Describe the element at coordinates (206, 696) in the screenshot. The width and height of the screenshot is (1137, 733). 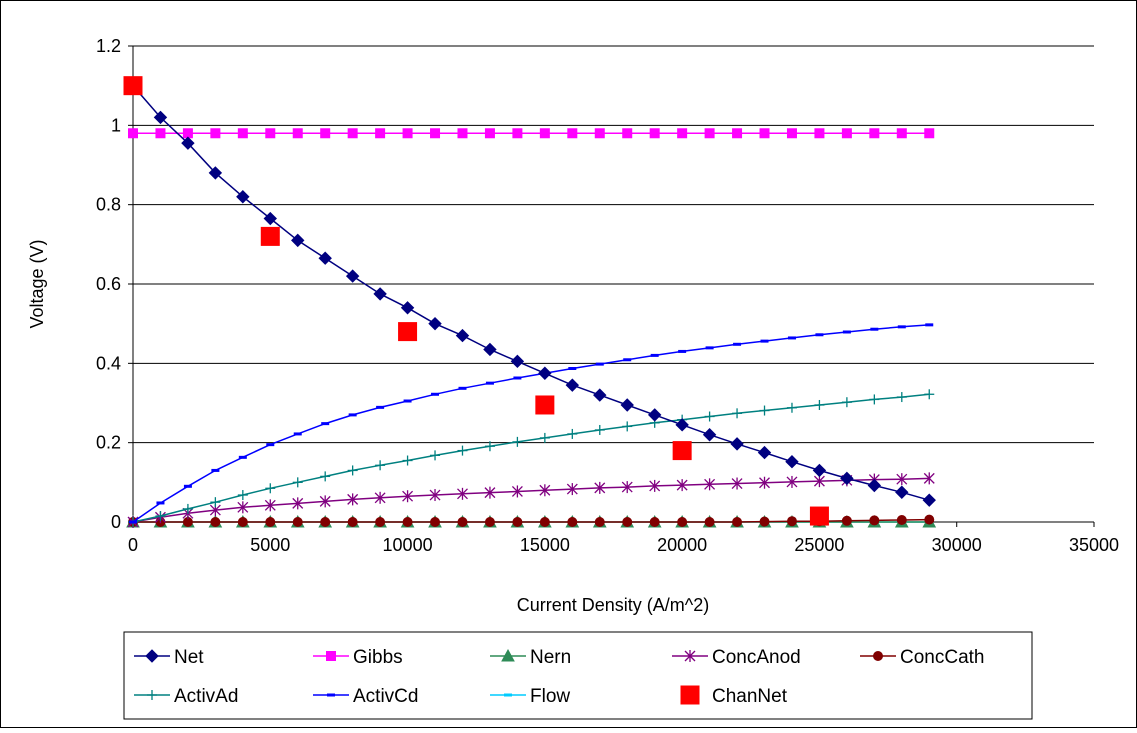
I see `legend-label: ActivAd` at that location.